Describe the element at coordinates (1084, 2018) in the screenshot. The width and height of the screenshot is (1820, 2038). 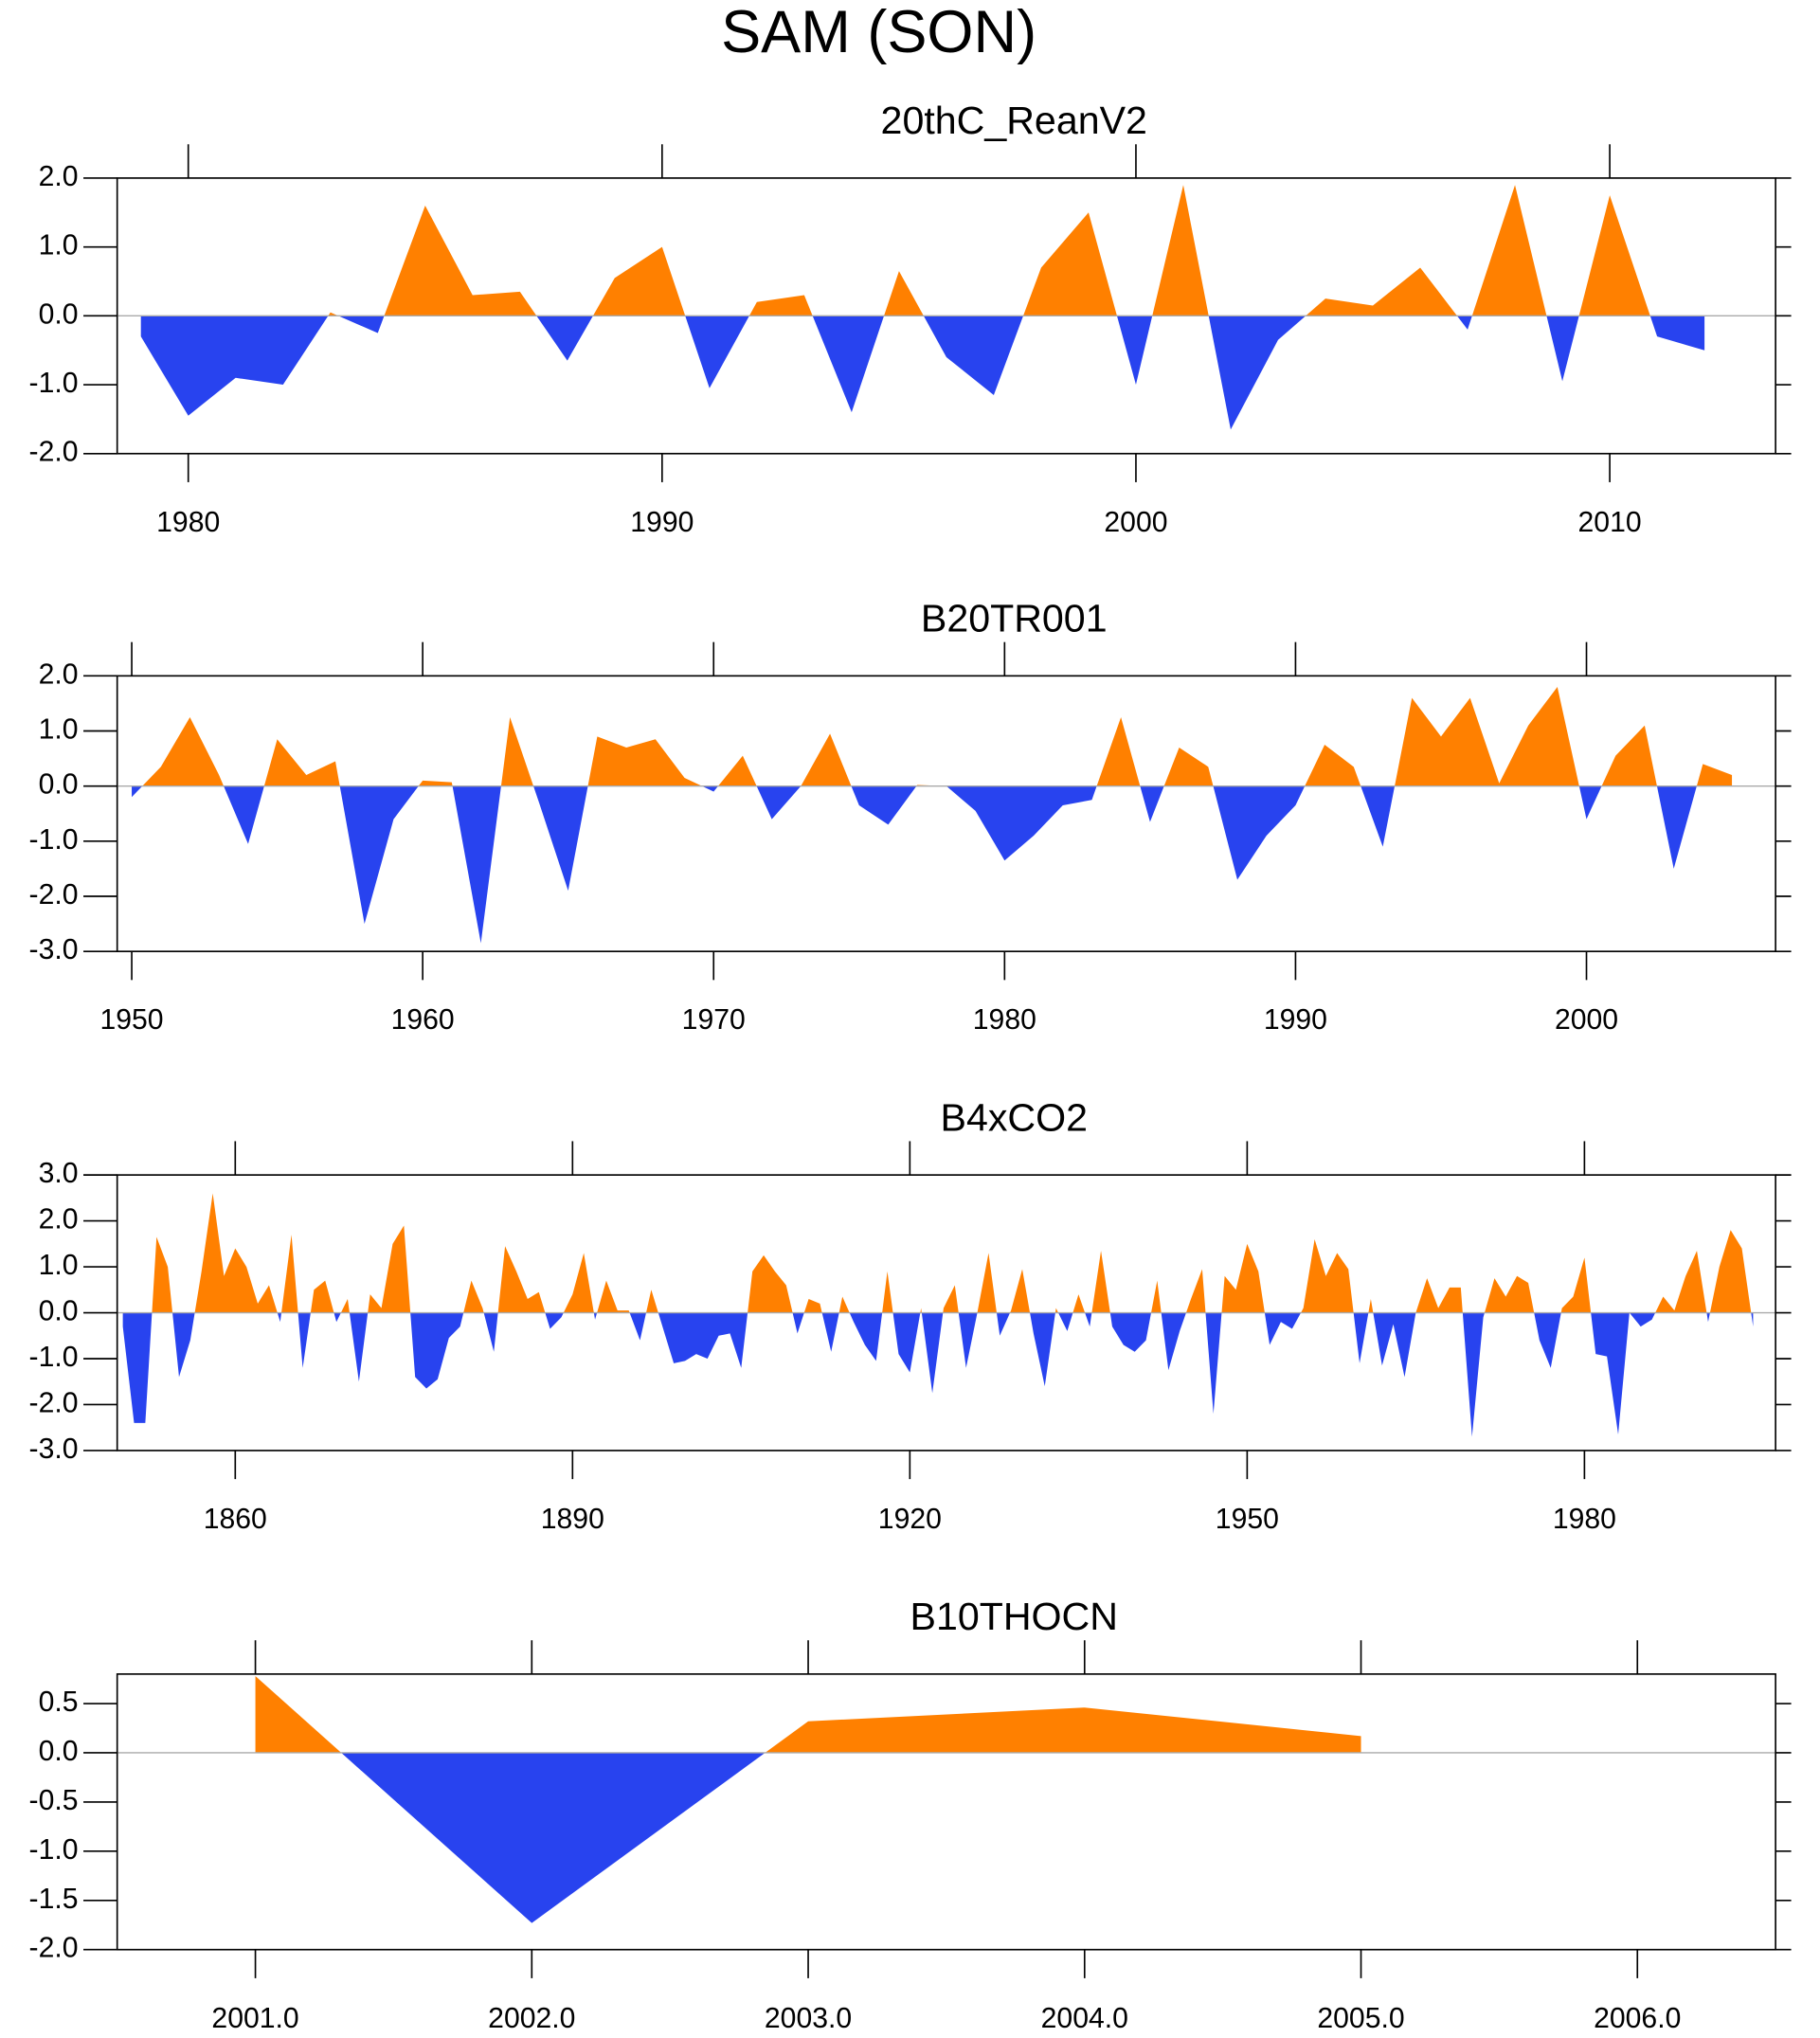
I see `x-tick-label: 2004.0` at that location.